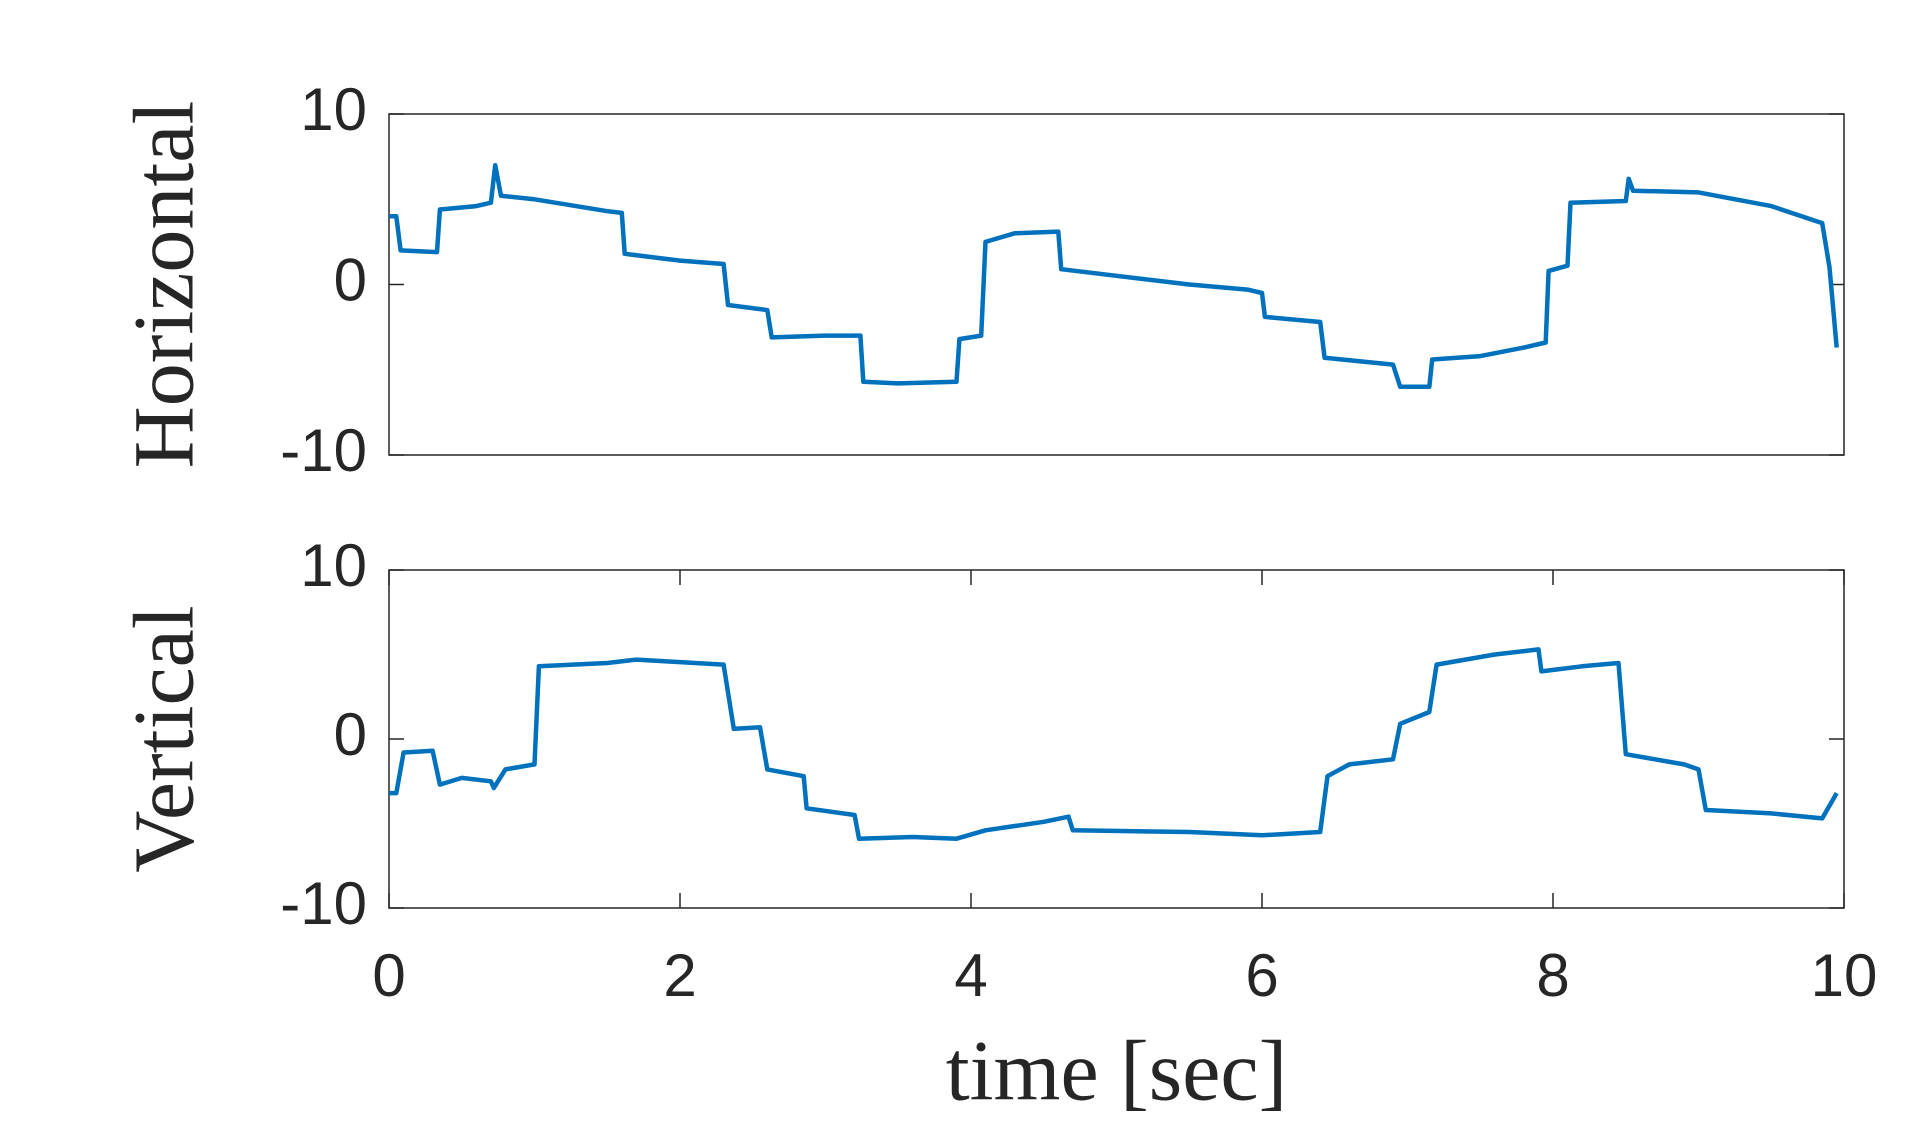 Image resolution: width=1920 pixels, height=1124 pixels. What do you see at coordinates (679, 975) in the screenshot?
I see `x-tick-label: 2` at bounding box center [679, 975].